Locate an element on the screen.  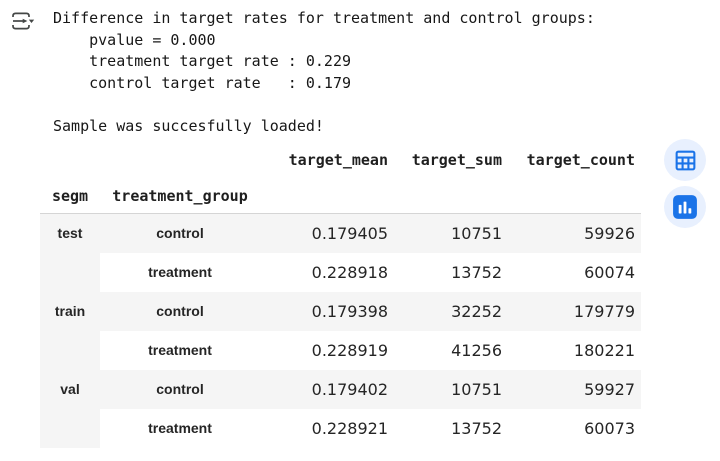
cell-output-button is located at coordinates (23, 21).